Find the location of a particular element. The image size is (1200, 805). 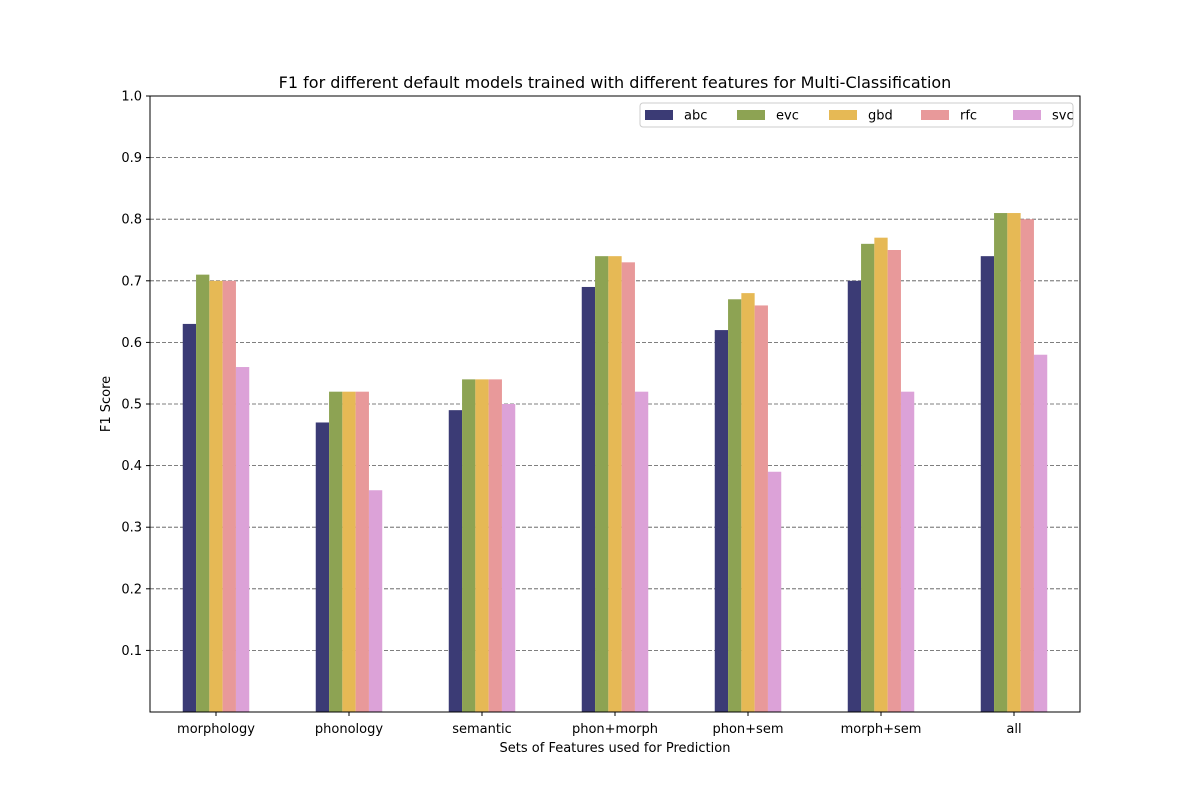

legend-swatch-svc is located at coordinates (1027, 115).